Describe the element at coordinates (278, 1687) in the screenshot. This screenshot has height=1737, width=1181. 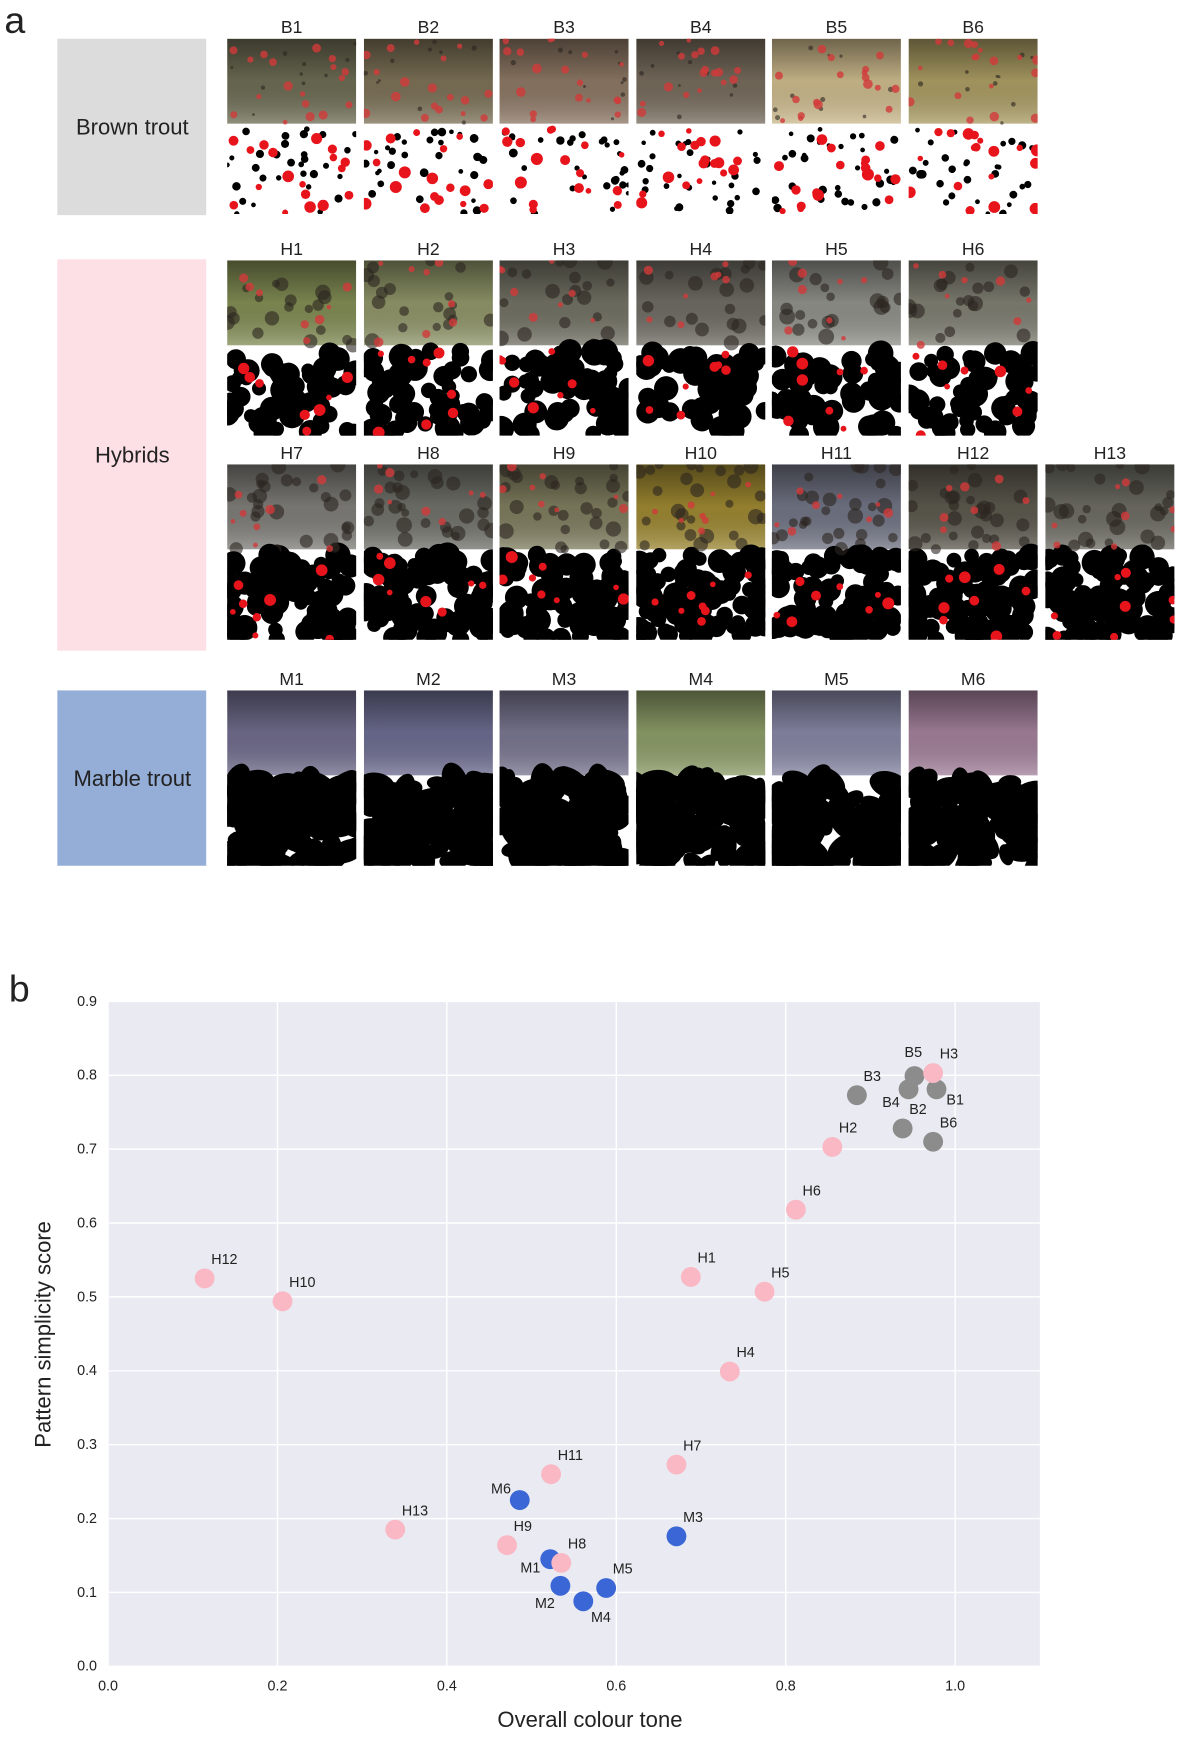
I see `x-tick-label: 0.2` at that location.